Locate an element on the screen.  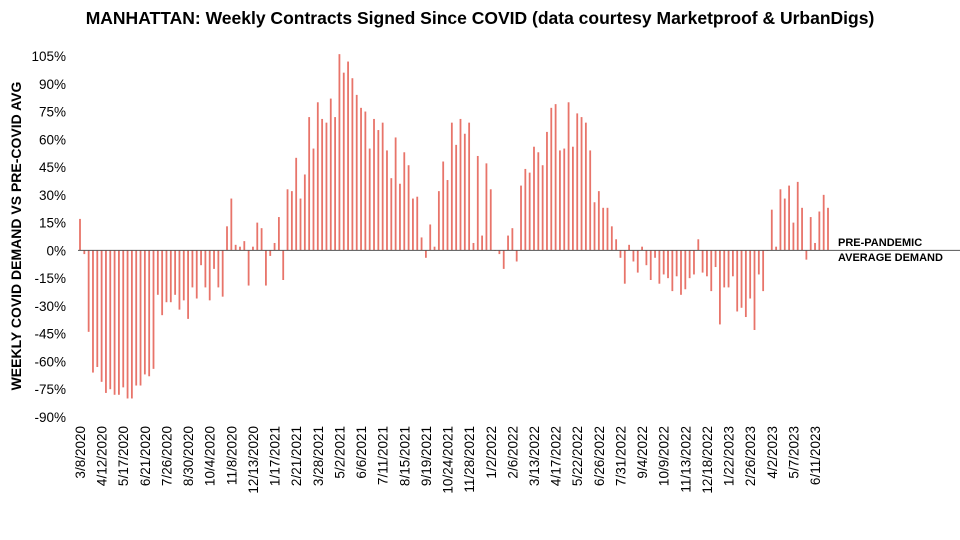
x-tick-label: 10/9/2022 is located at coordinates (664, 456).